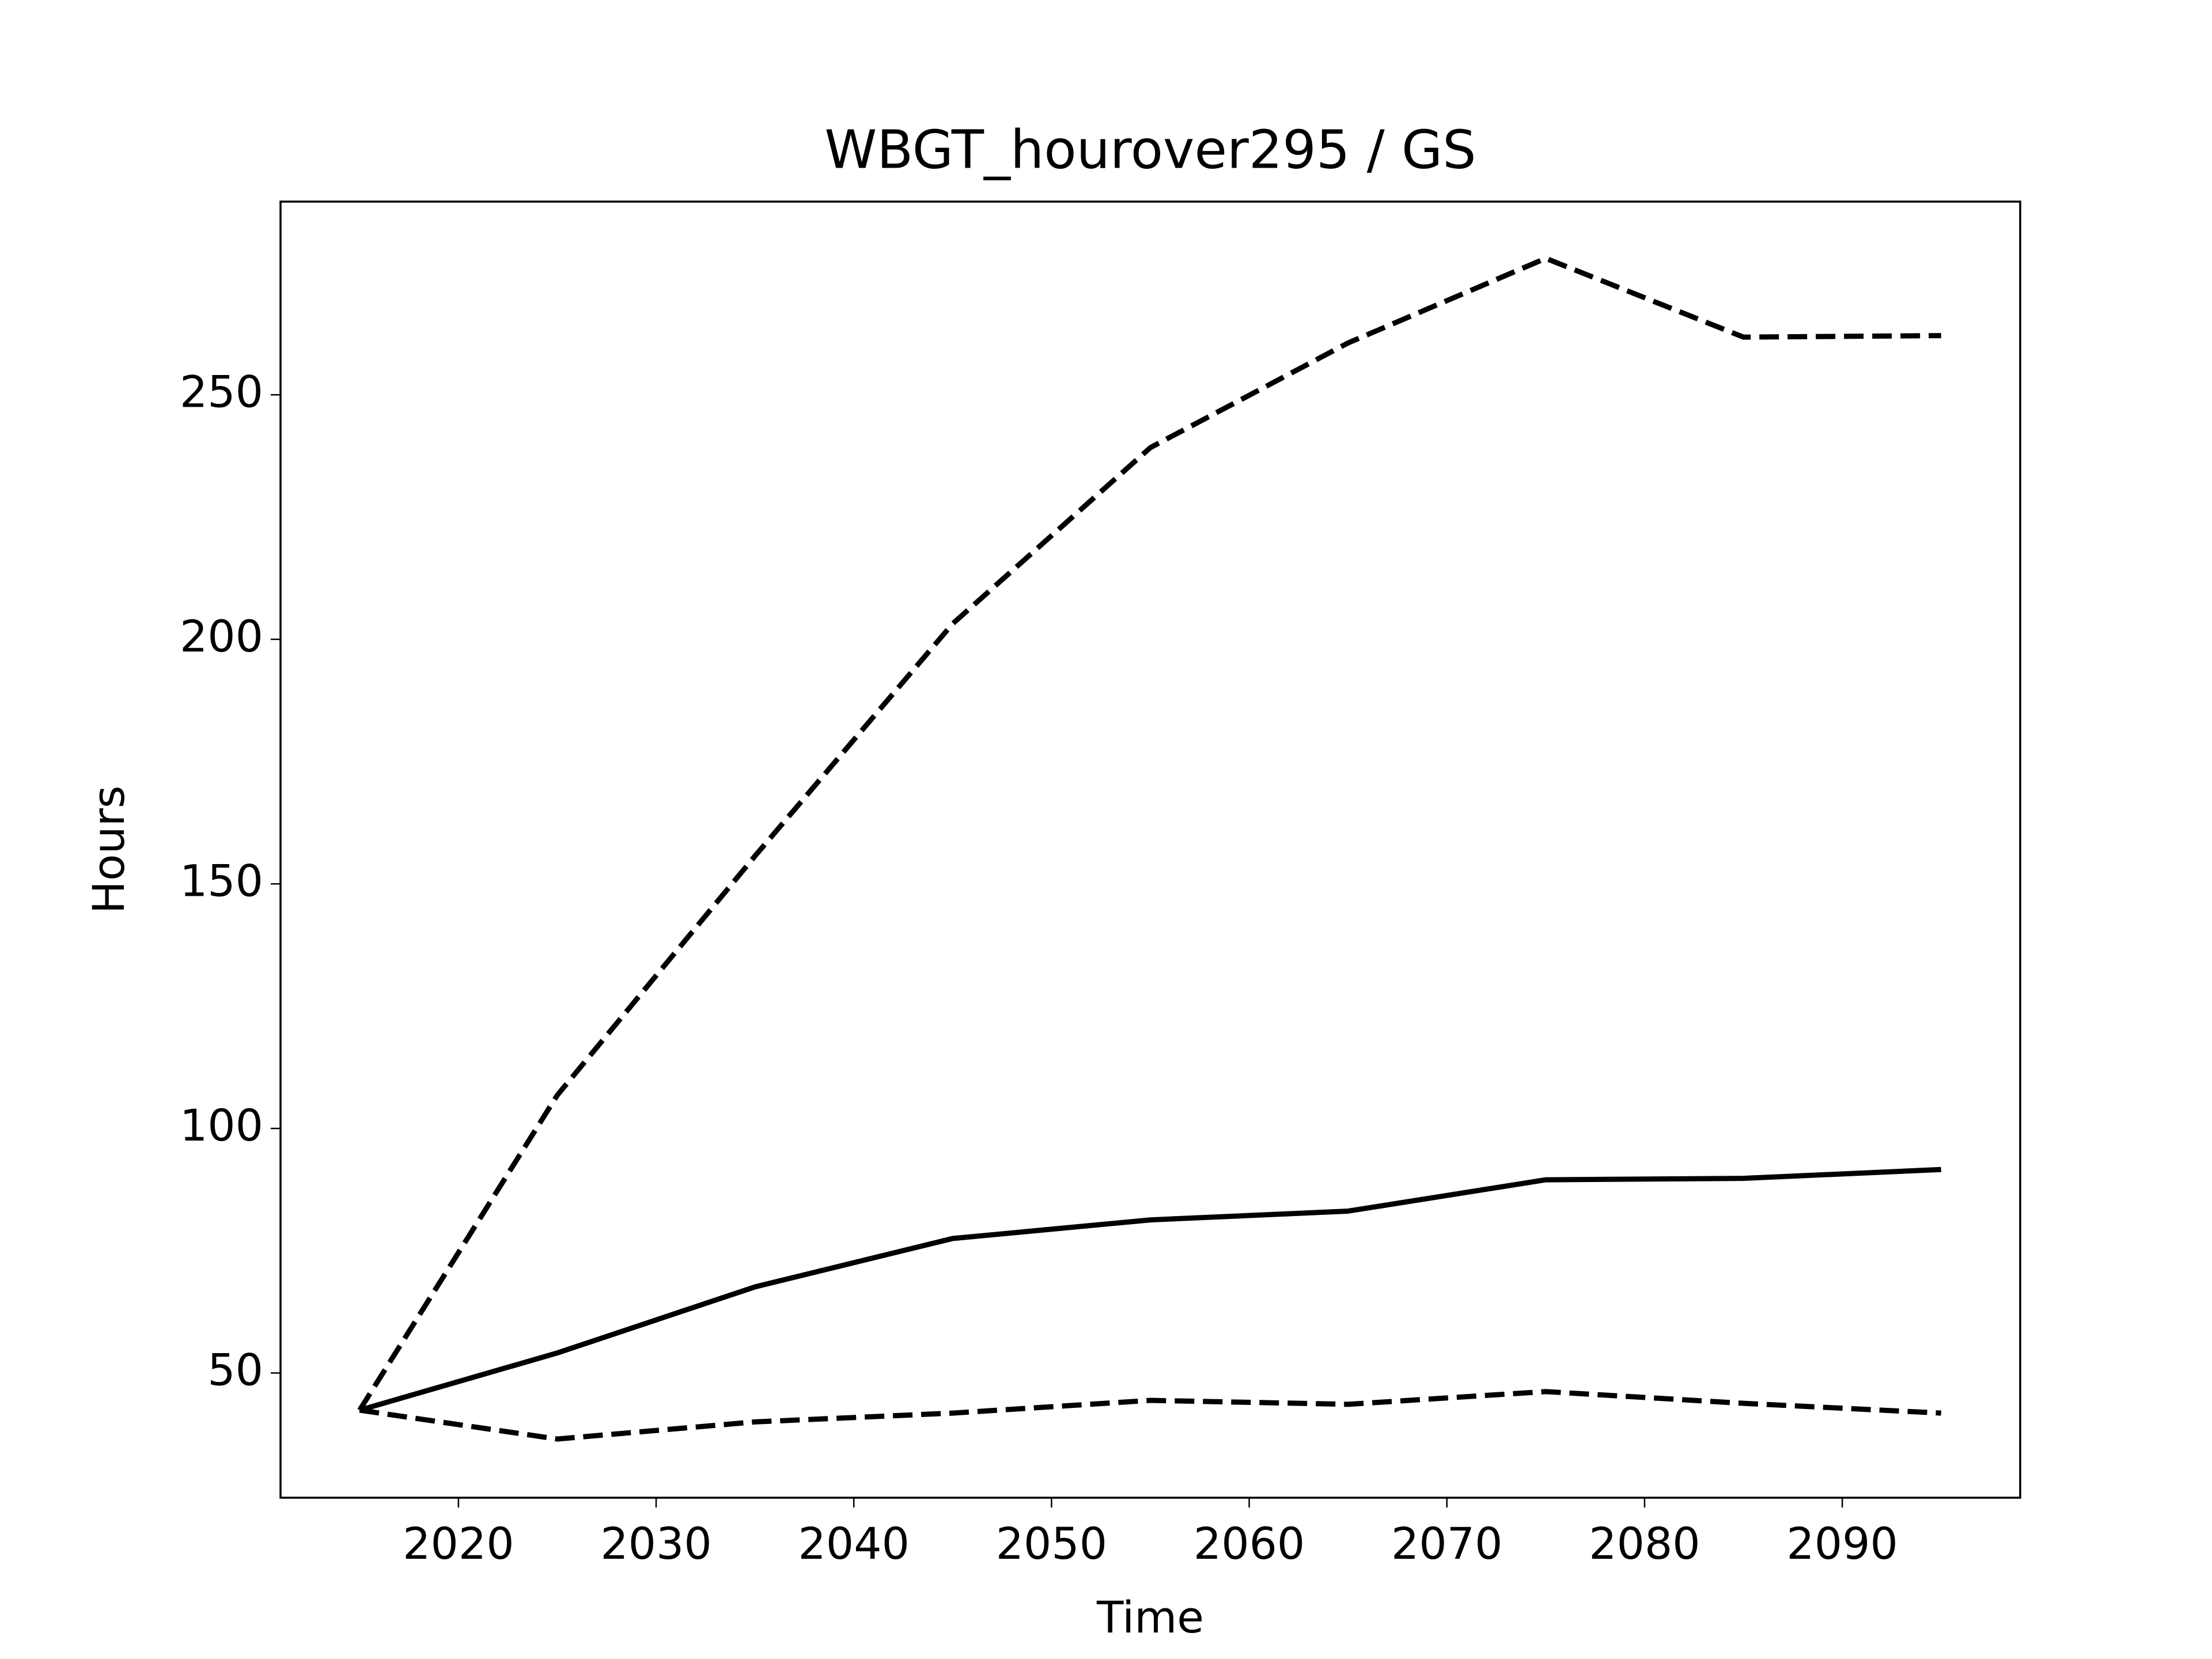 This screenshot has width=2212, height=1659. Describe the element at coordinates (1644, 1543) in the screenshot. I see `x-tick-label: 2080` at that location.